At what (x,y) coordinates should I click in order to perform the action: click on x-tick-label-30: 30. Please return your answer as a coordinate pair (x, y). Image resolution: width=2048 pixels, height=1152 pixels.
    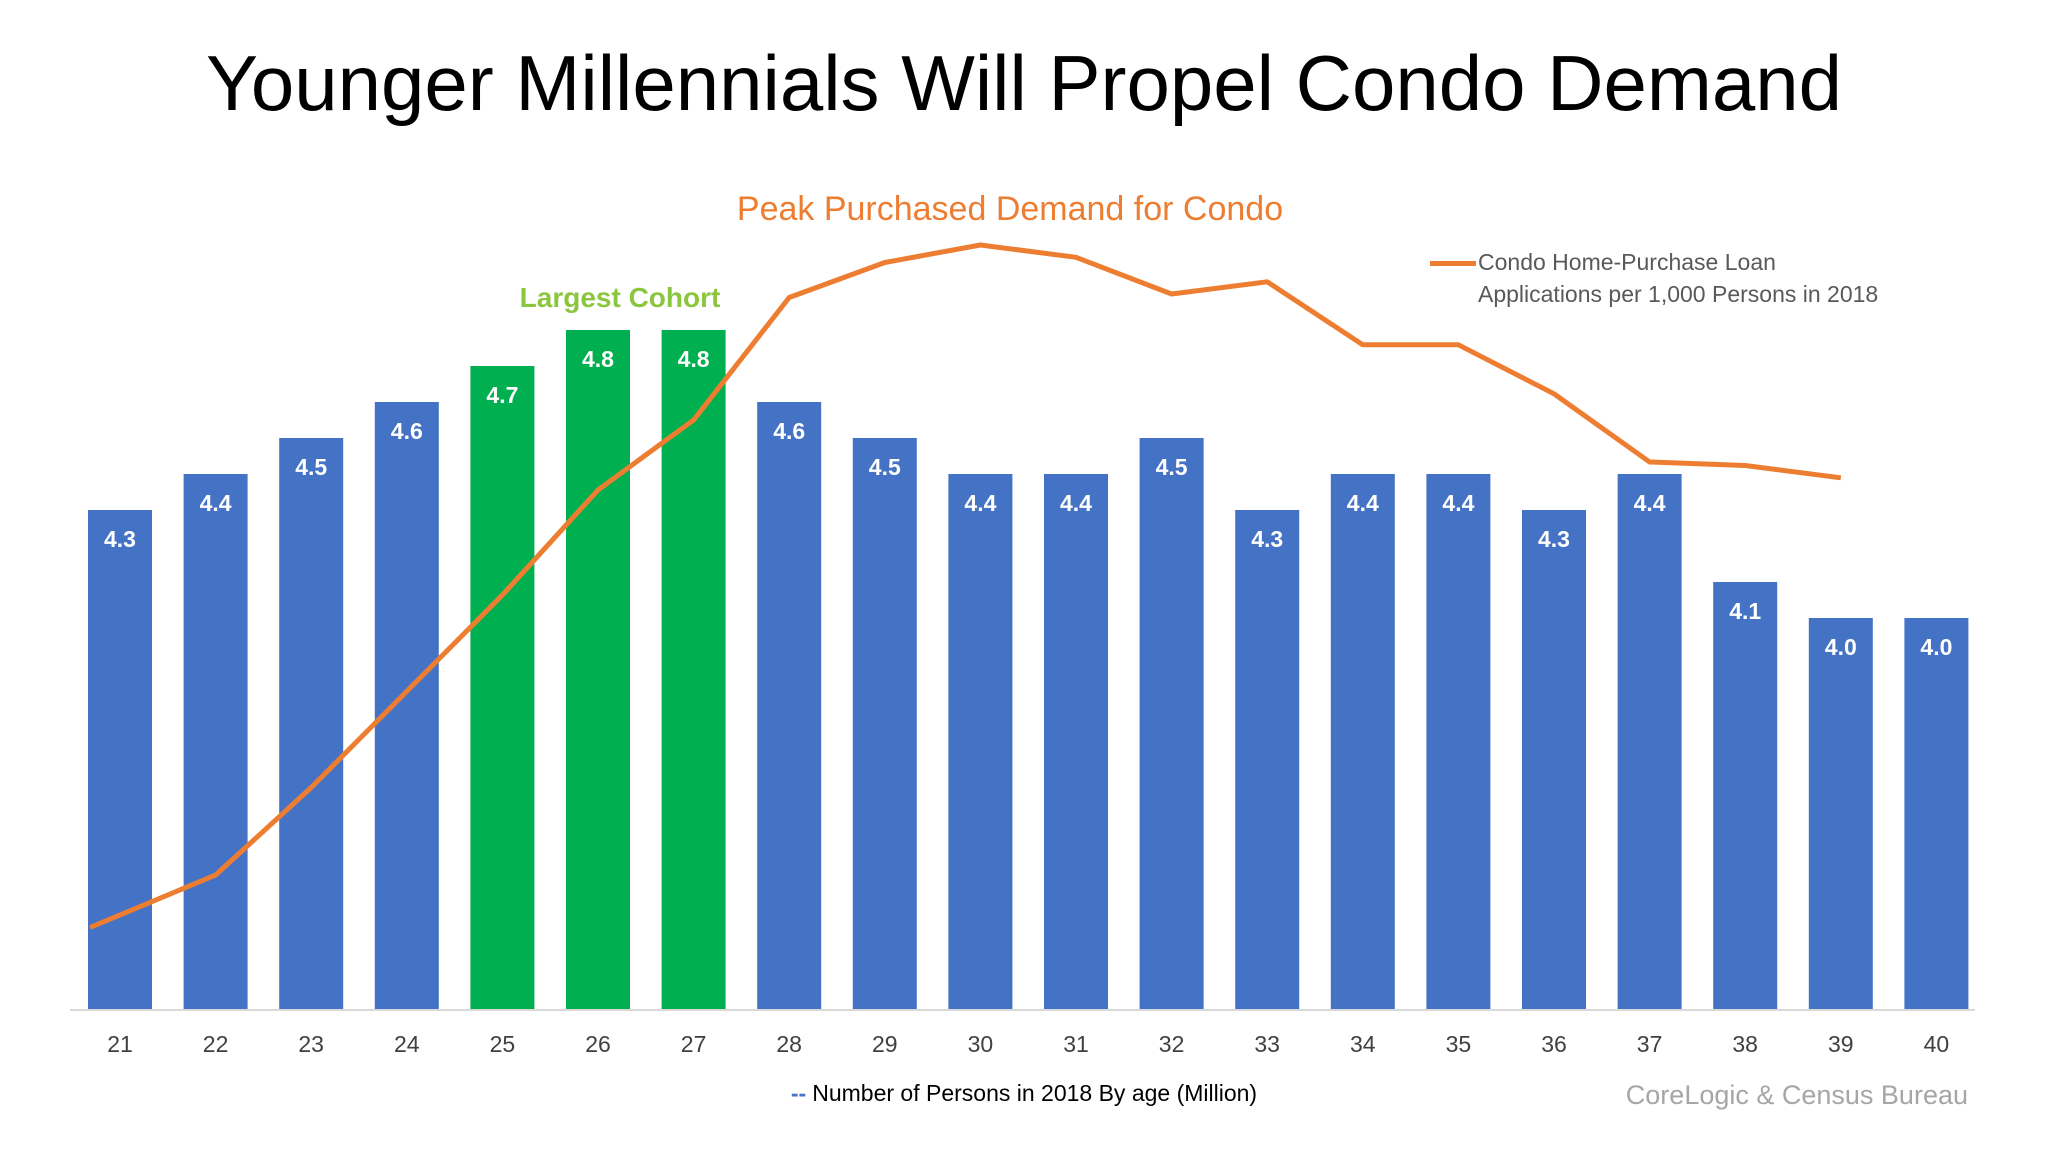
    Looking at the image, I should click on (981, 1044).